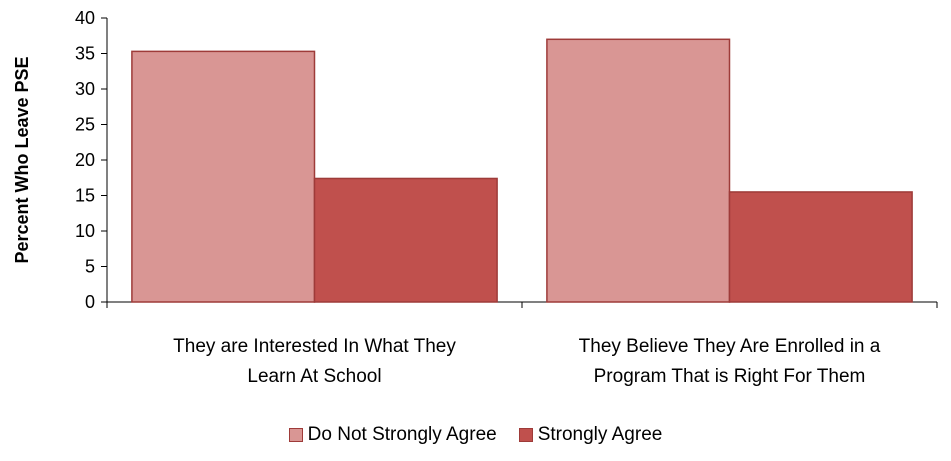  What do you see at coordinates (85, 54) in the screenshot?
I see `y-tick-label: 35` at bounding box center [85, 54].